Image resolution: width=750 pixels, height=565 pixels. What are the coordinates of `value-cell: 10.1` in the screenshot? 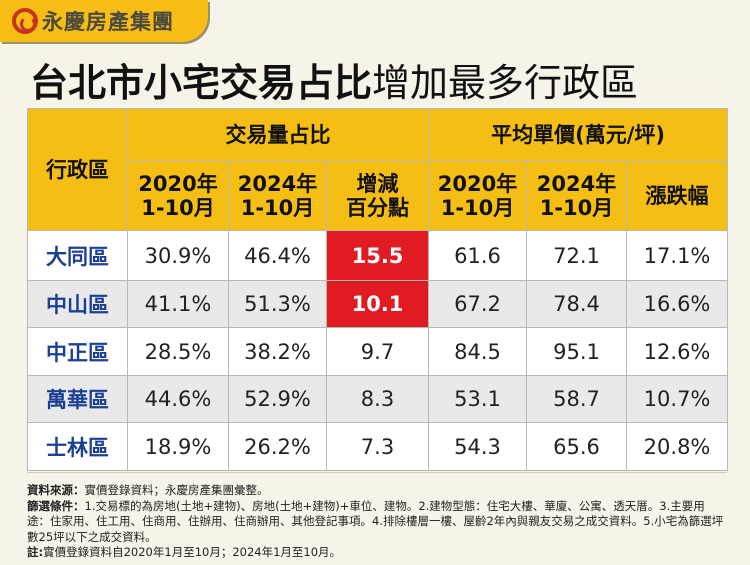 It's located at (377, 304).